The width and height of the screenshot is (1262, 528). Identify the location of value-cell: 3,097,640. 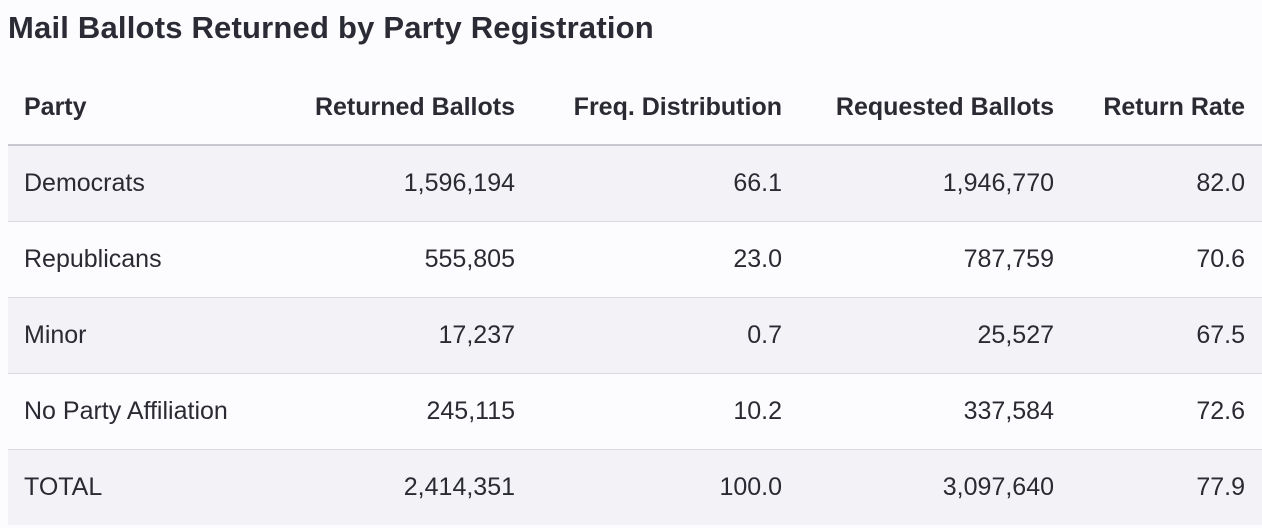
(918, 487).